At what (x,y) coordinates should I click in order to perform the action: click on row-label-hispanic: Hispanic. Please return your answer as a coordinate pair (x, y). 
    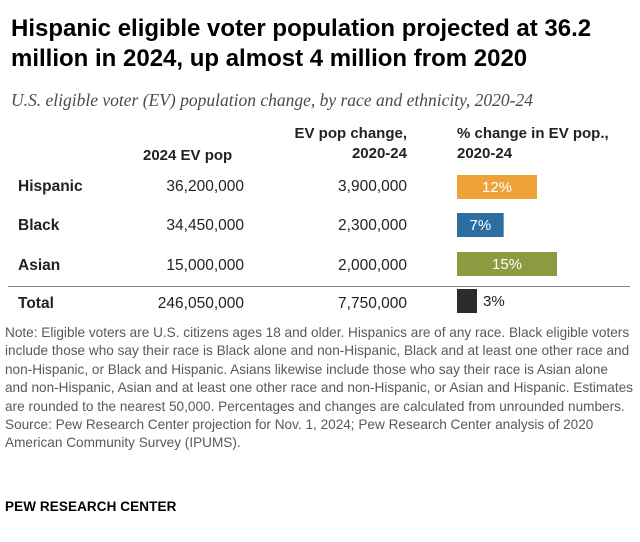
    Looking at the image, I should click on (50, 186).